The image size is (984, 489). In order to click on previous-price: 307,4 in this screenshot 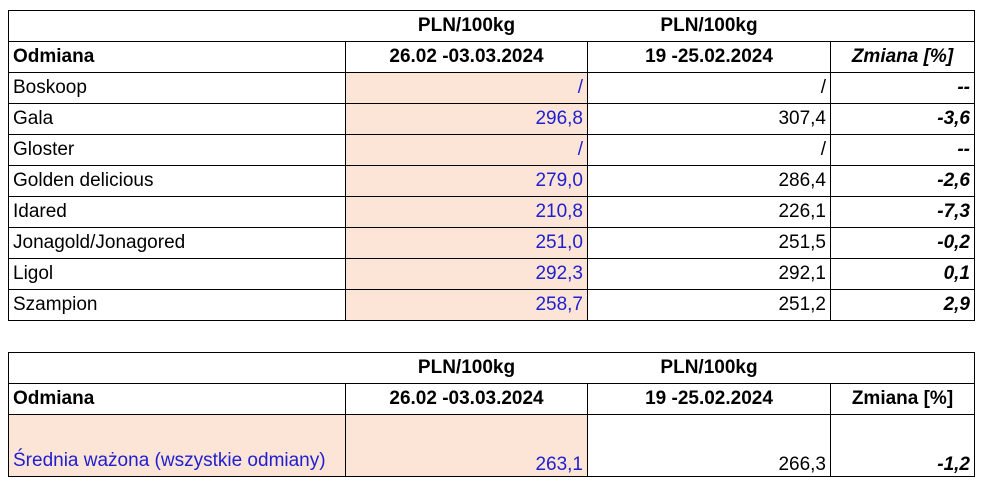, I will do `click(709, 119)`.